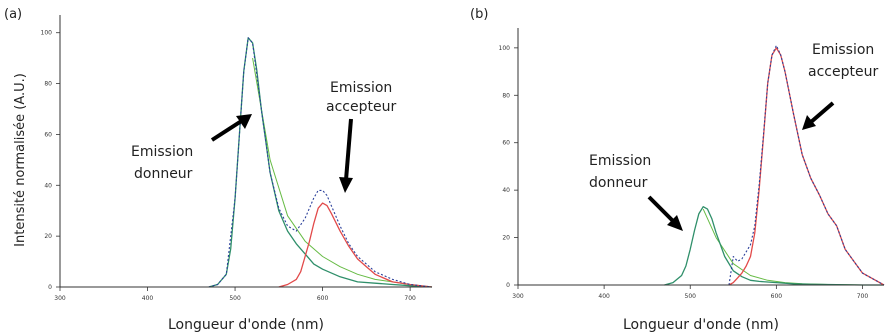  Describe the element at coordinates (691, 296) in the screenshot. I see `panel-b-x-tick-label: 500` at that location.